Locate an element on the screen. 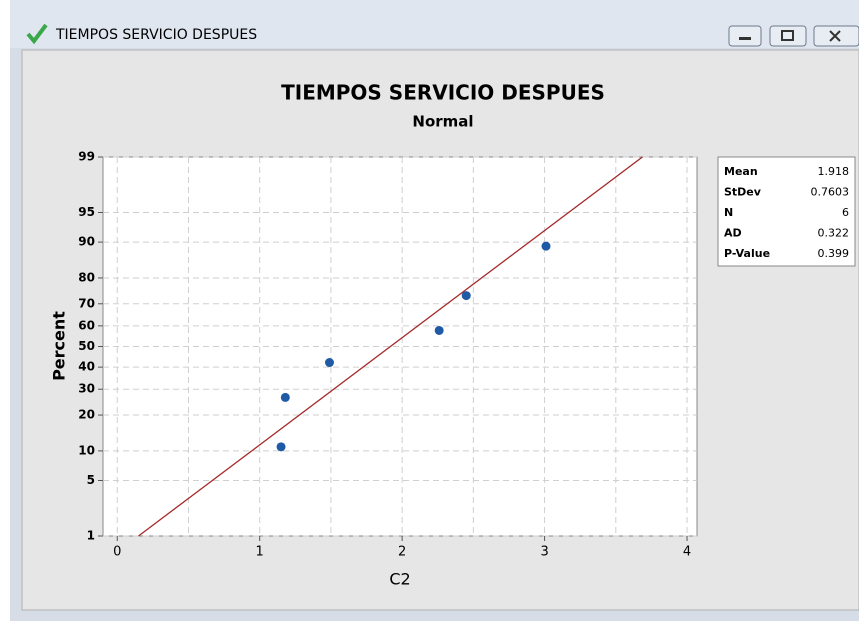 The width and height of the screenshot is (859, 621). close-button is located at coordinates (836, 36).